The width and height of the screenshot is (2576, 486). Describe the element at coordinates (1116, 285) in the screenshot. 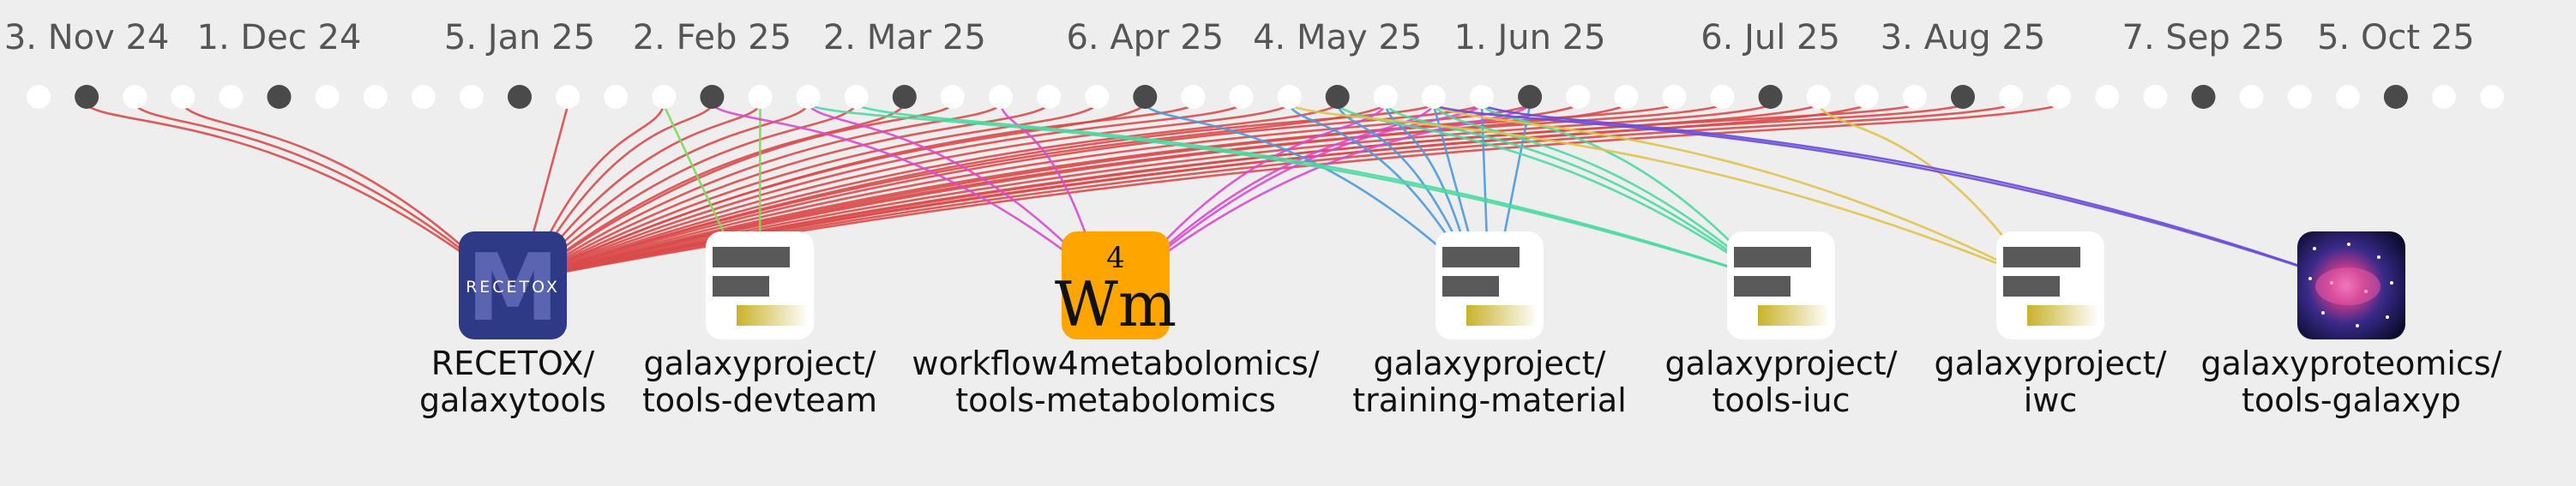

I see `w4m-logo: 4Wm` at that location.